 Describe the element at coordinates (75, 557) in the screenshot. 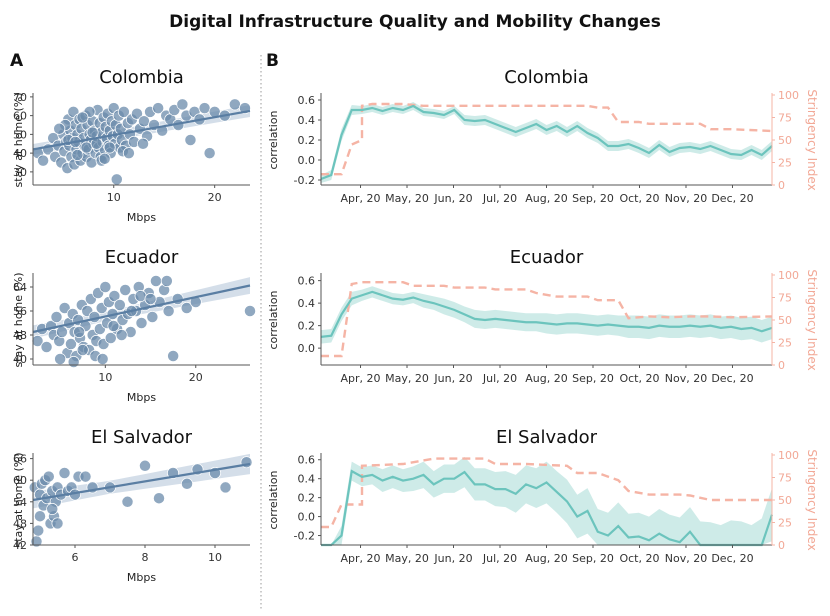

I see `x-tick-label: 6` at that location.